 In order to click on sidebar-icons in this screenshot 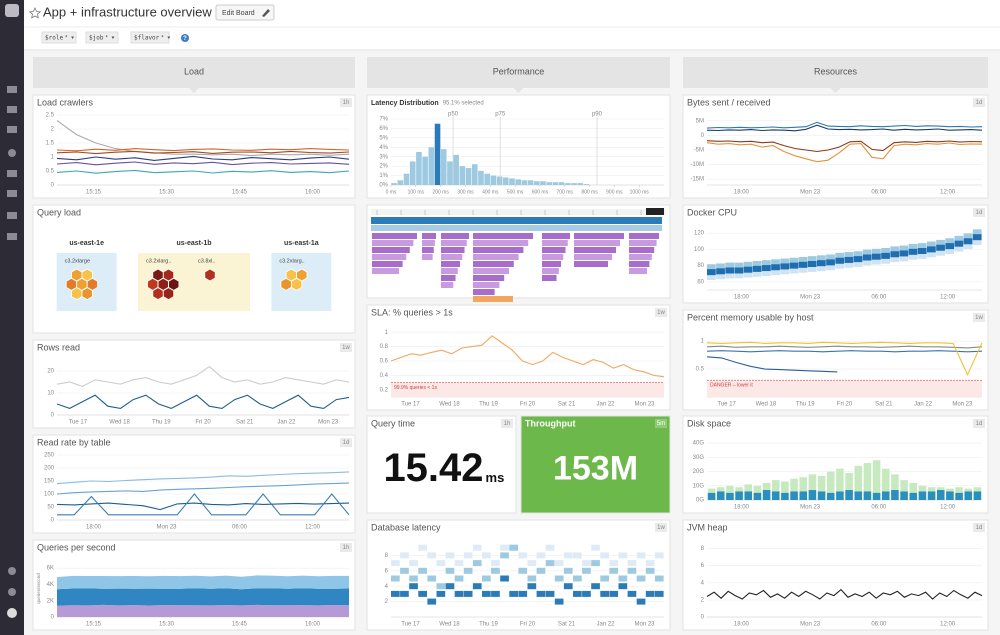, I will do `click(12, 311)`.